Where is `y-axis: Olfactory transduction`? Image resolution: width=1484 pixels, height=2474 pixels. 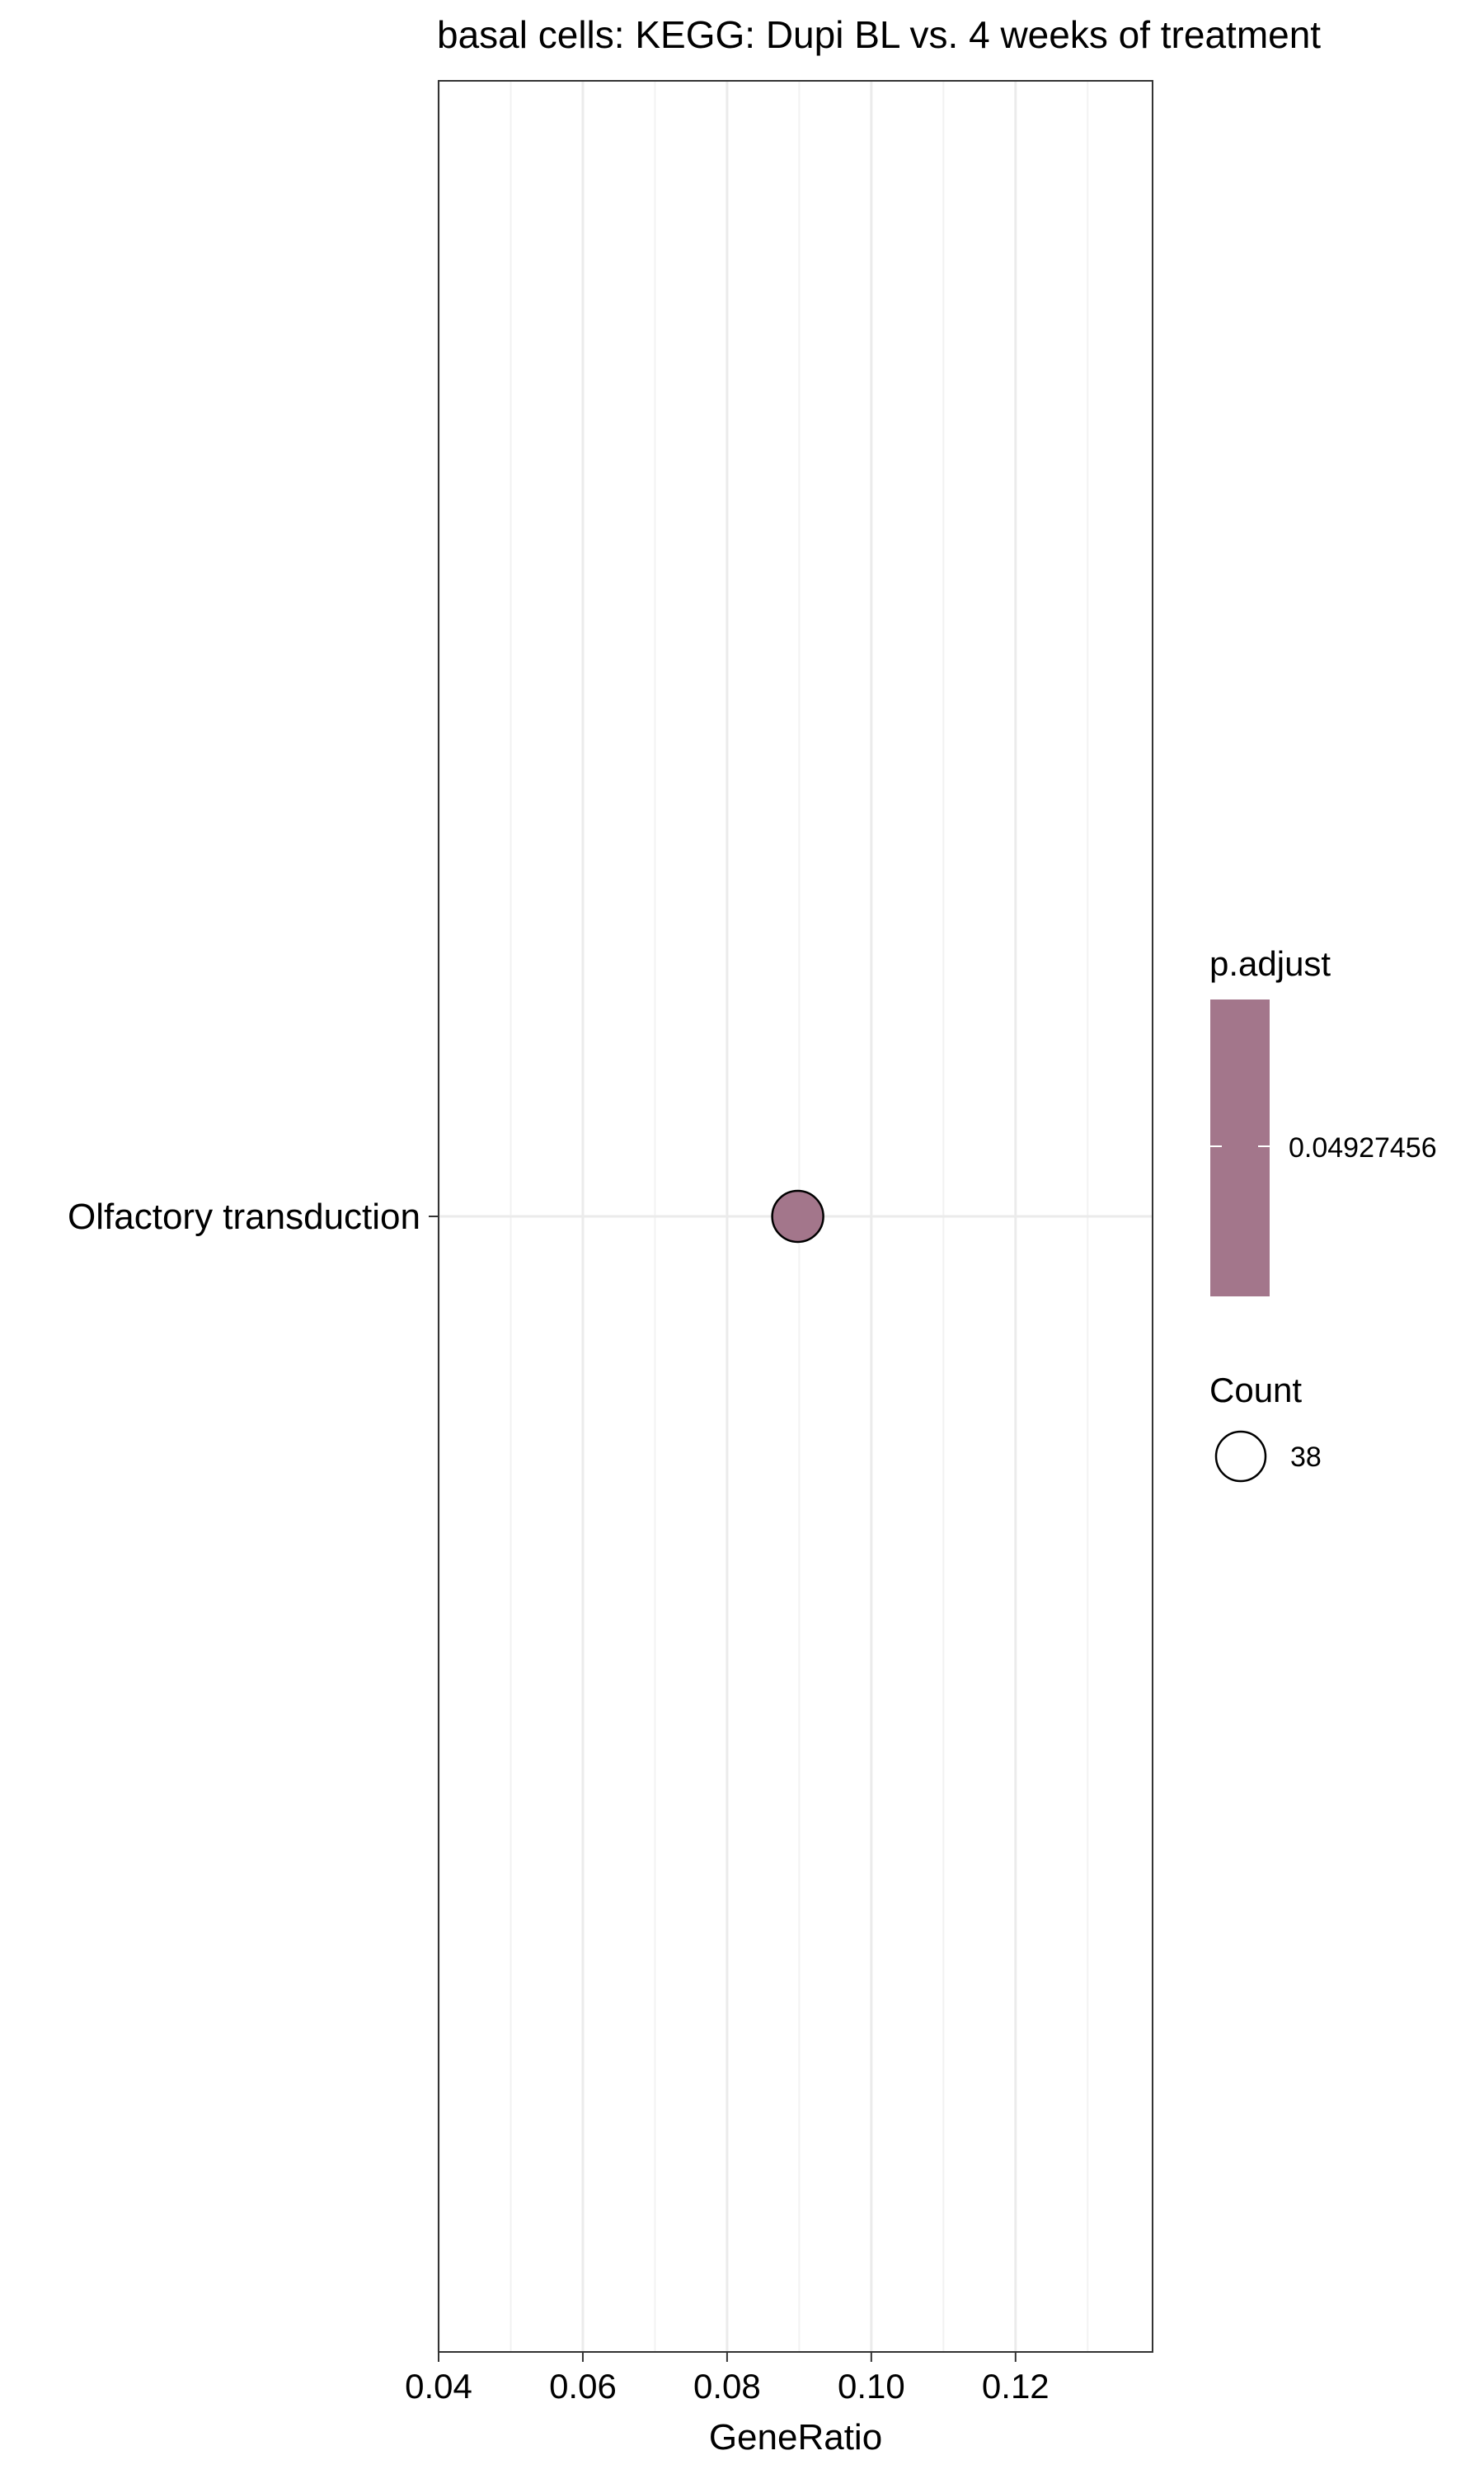
y-axis: Olfactory transduction is located at coordinates (253, 1217).